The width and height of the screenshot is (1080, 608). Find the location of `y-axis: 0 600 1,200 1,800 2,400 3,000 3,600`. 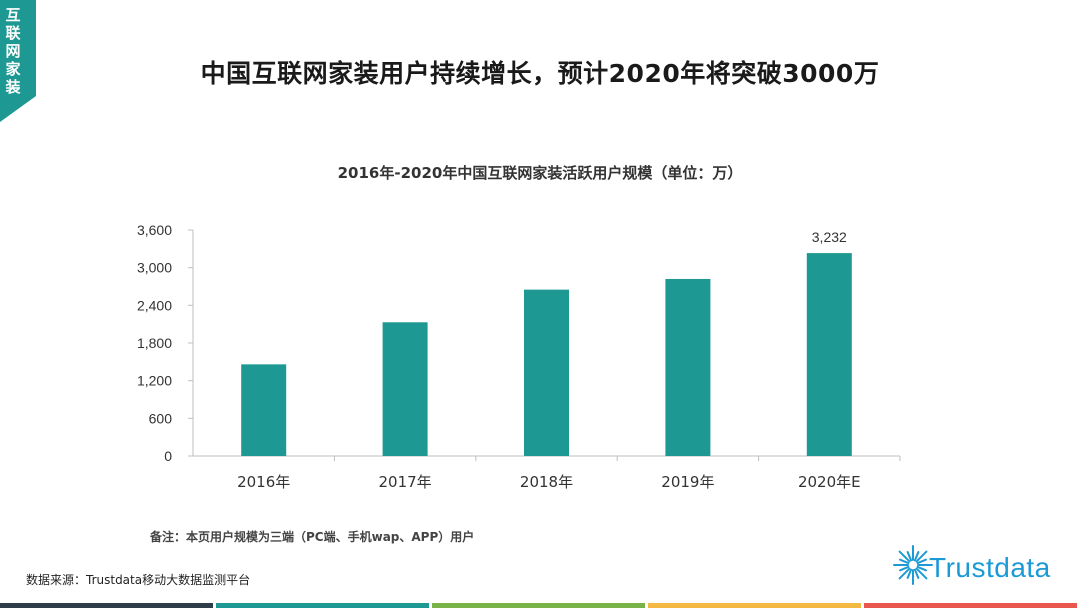

y-axis: 0 600 1,200 1,800 2,400 3,000 3,600 is located at coordinates (165, 343).